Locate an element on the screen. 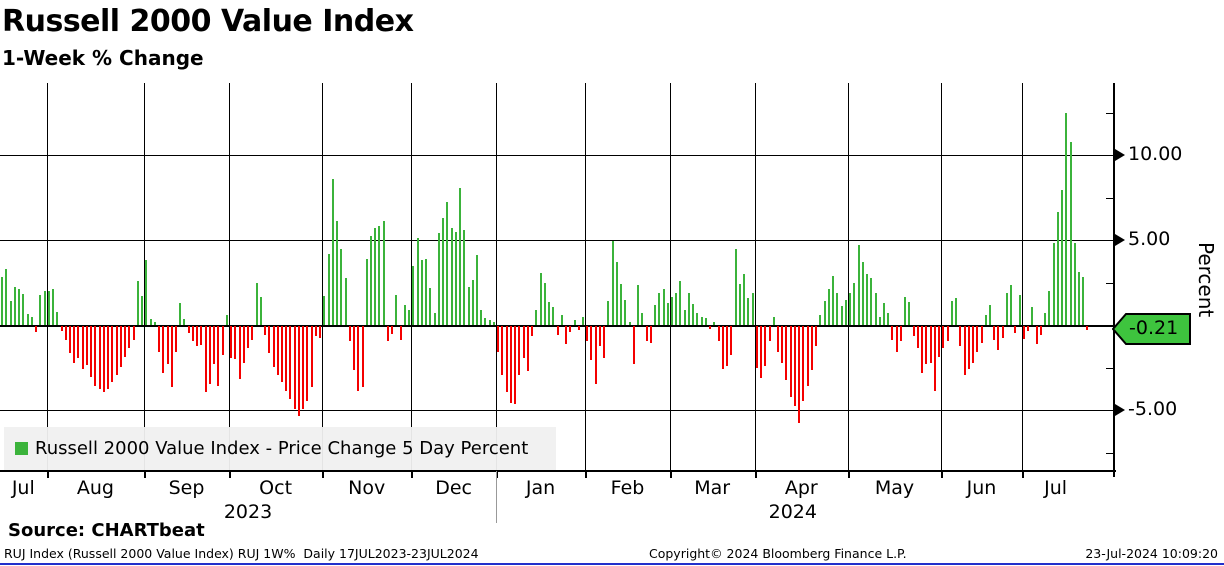 The width and height of the screenshot is (1224, 566). month-label: Aug is located at coordinates (95, 488).